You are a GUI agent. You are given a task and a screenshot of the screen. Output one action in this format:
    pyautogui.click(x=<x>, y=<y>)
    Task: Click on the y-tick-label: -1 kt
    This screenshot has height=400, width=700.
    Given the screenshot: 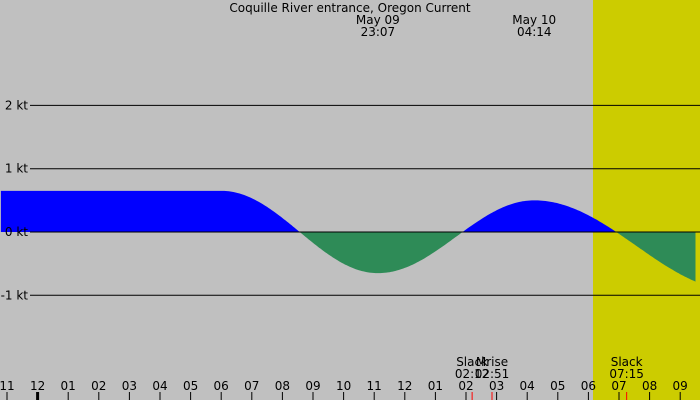 What is the action you would take?
    pyautogui.click(x=15, y=295)
    